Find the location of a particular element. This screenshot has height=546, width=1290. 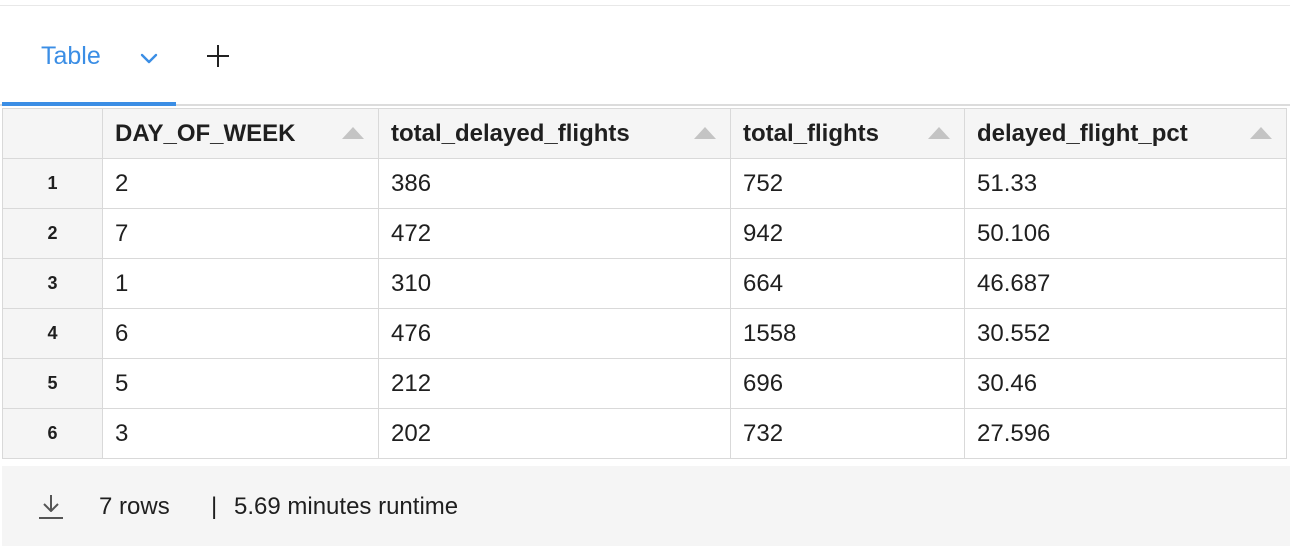

row-index: 1 is located at coordinates (52, 183).